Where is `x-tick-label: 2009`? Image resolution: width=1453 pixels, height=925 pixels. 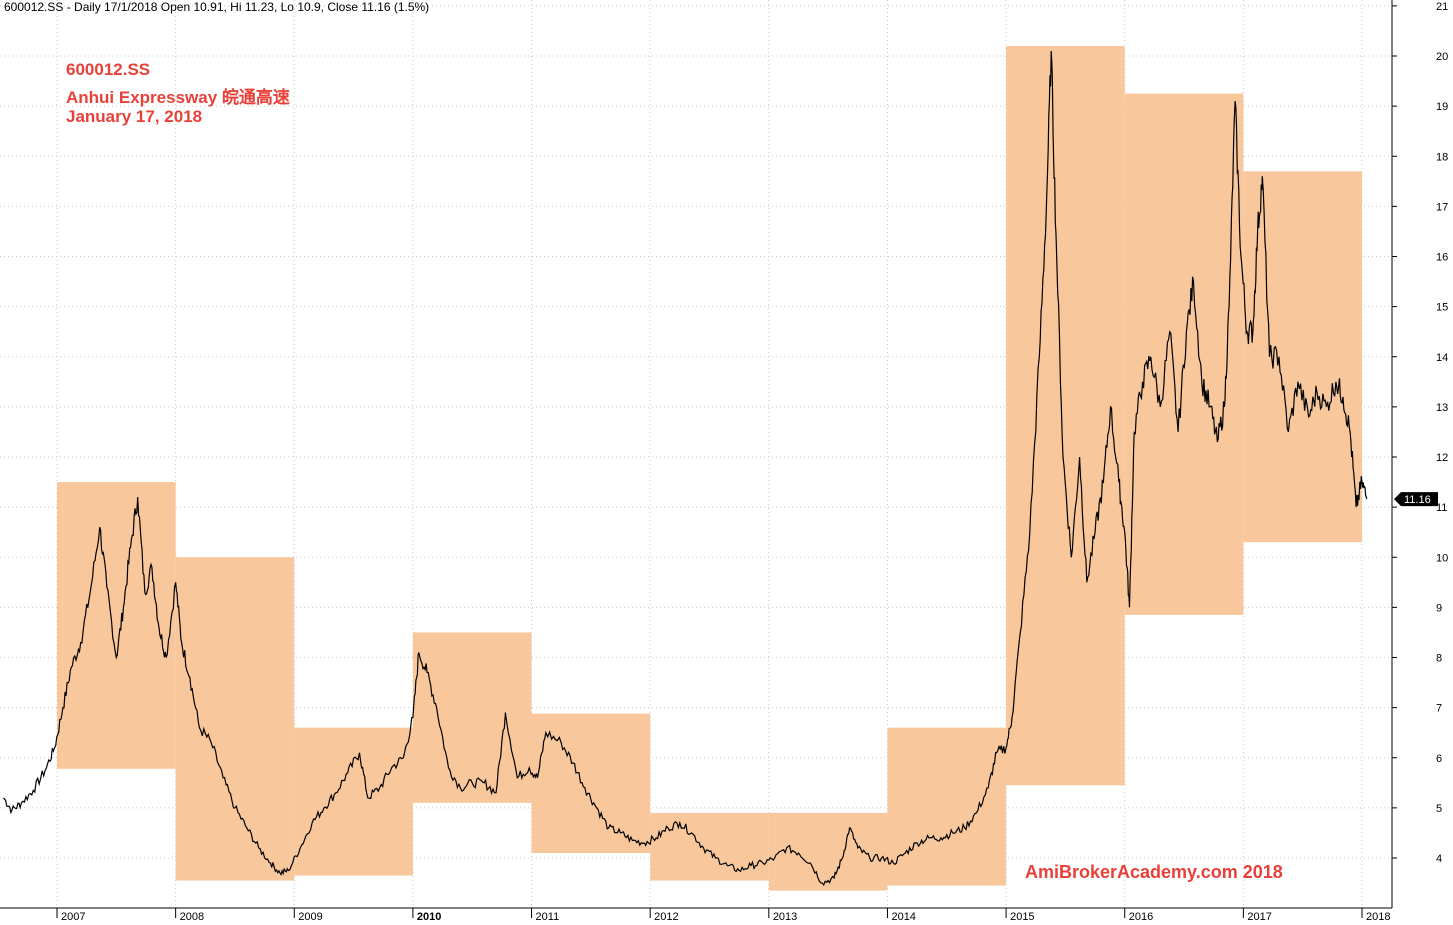
x-tick-label: 2009 is located at coordinates (310, 917).